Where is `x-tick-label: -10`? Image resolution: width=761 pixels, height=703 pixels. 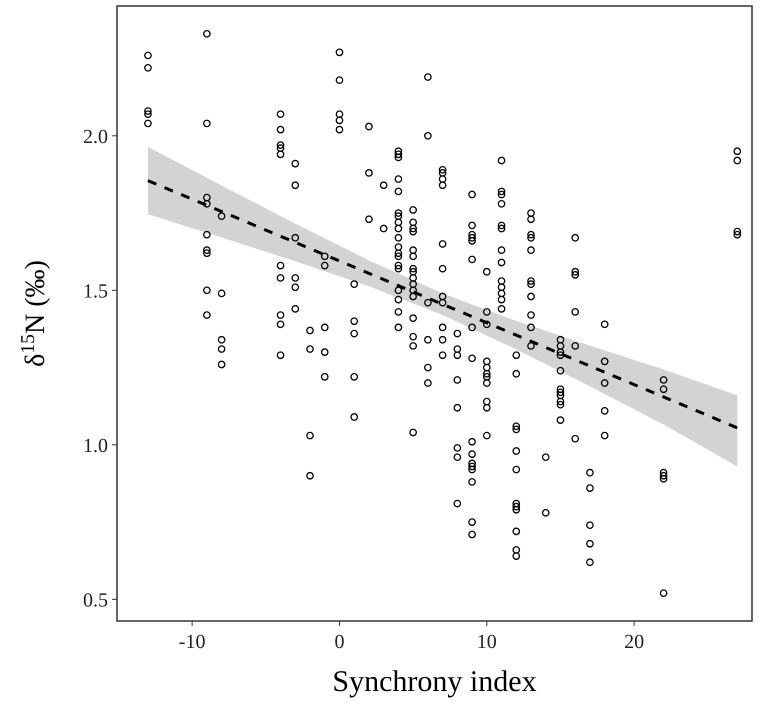
x-tick-label: -10 is located at coordinates (192, 642).